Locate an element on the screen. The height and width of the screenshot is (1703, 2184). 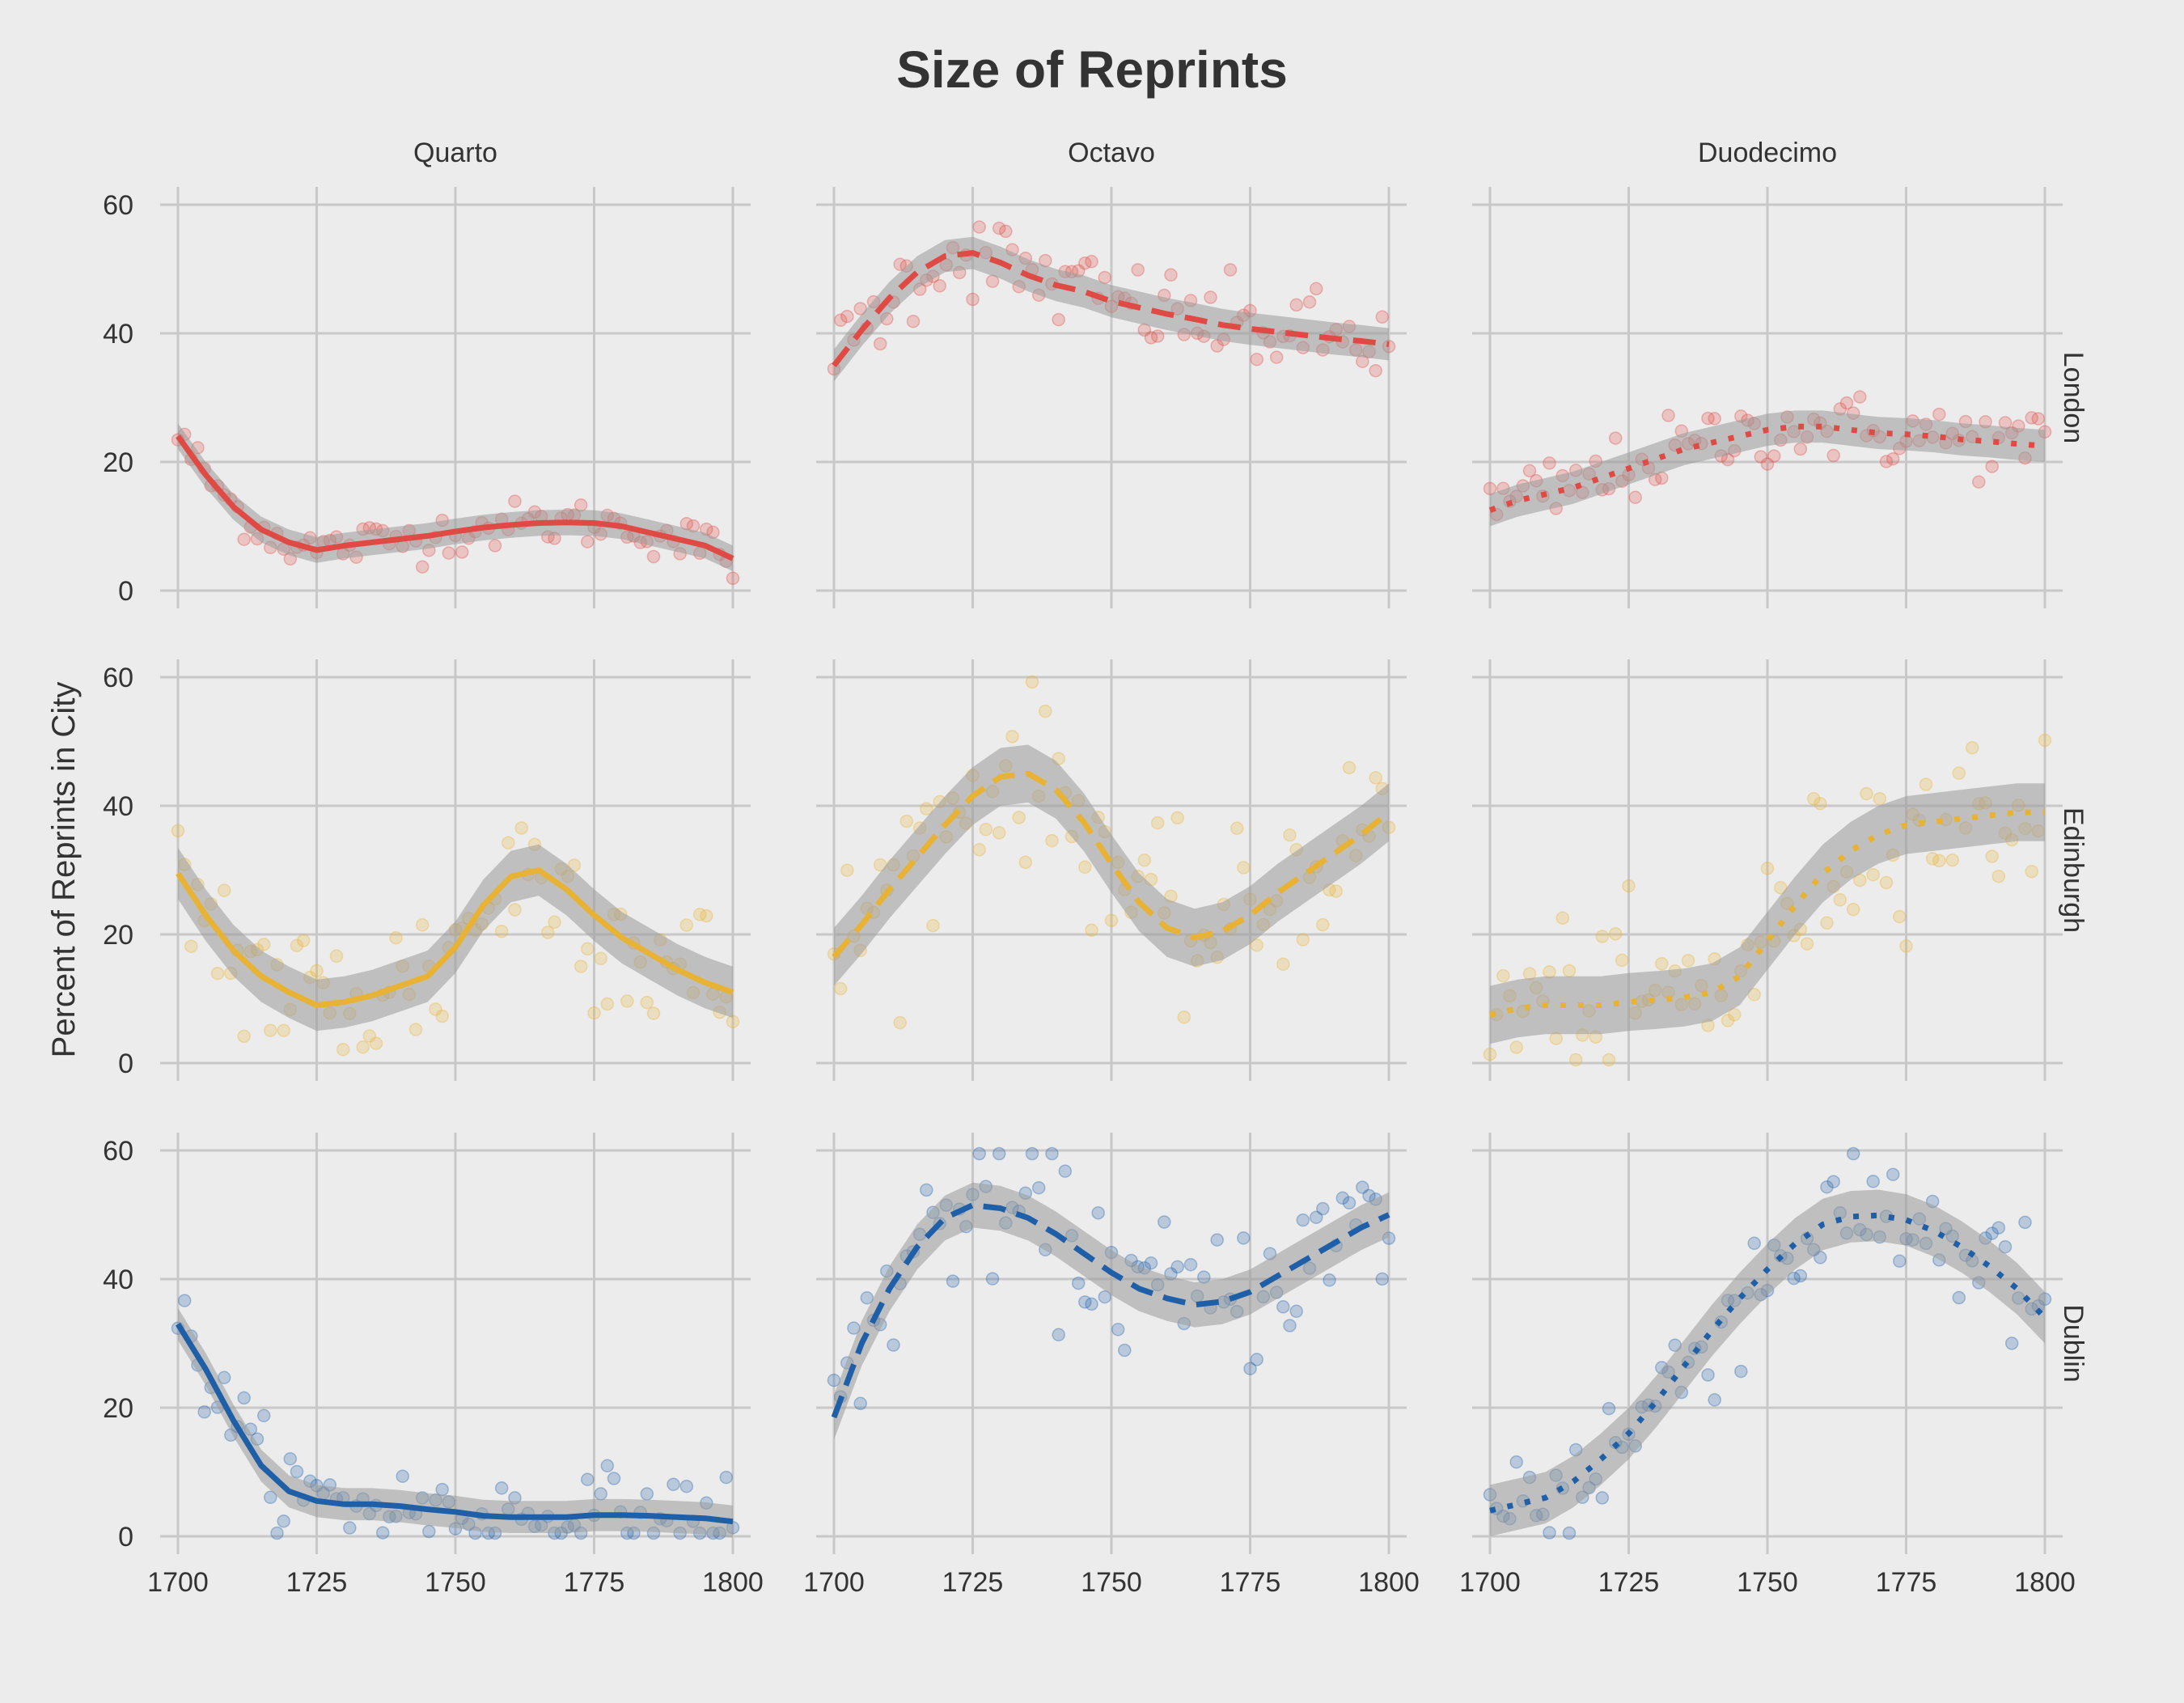
facet-column-label: Duodecimo is located at coordinates (1767, 153).